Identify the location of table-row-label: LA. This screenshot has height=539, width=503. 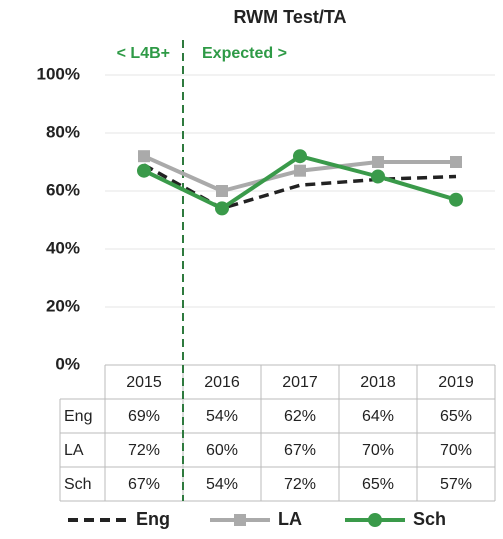
(74, 450).